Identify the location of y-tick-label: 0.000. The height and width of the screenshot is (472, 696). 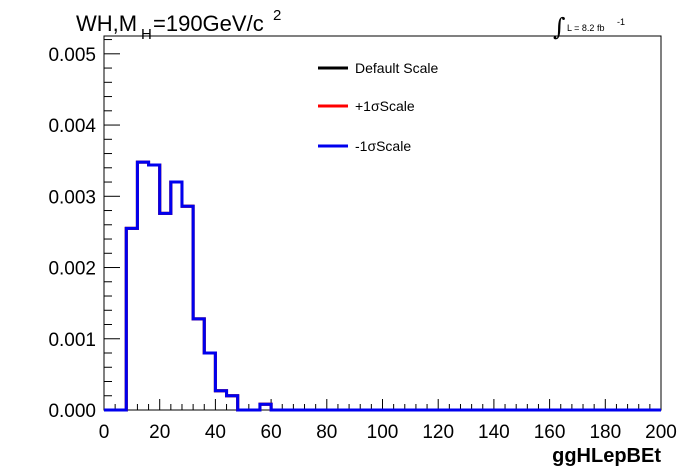
(72, 411).